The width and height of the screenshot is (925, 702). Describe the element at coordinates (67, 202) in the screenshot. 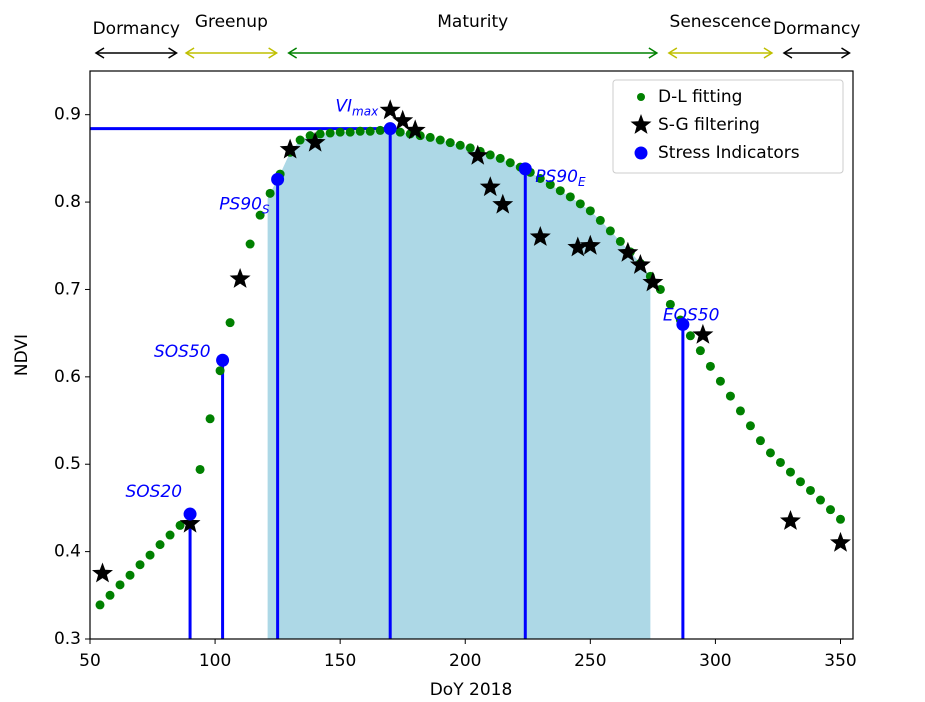

I see `y-tick-label: 0.8` at that location.